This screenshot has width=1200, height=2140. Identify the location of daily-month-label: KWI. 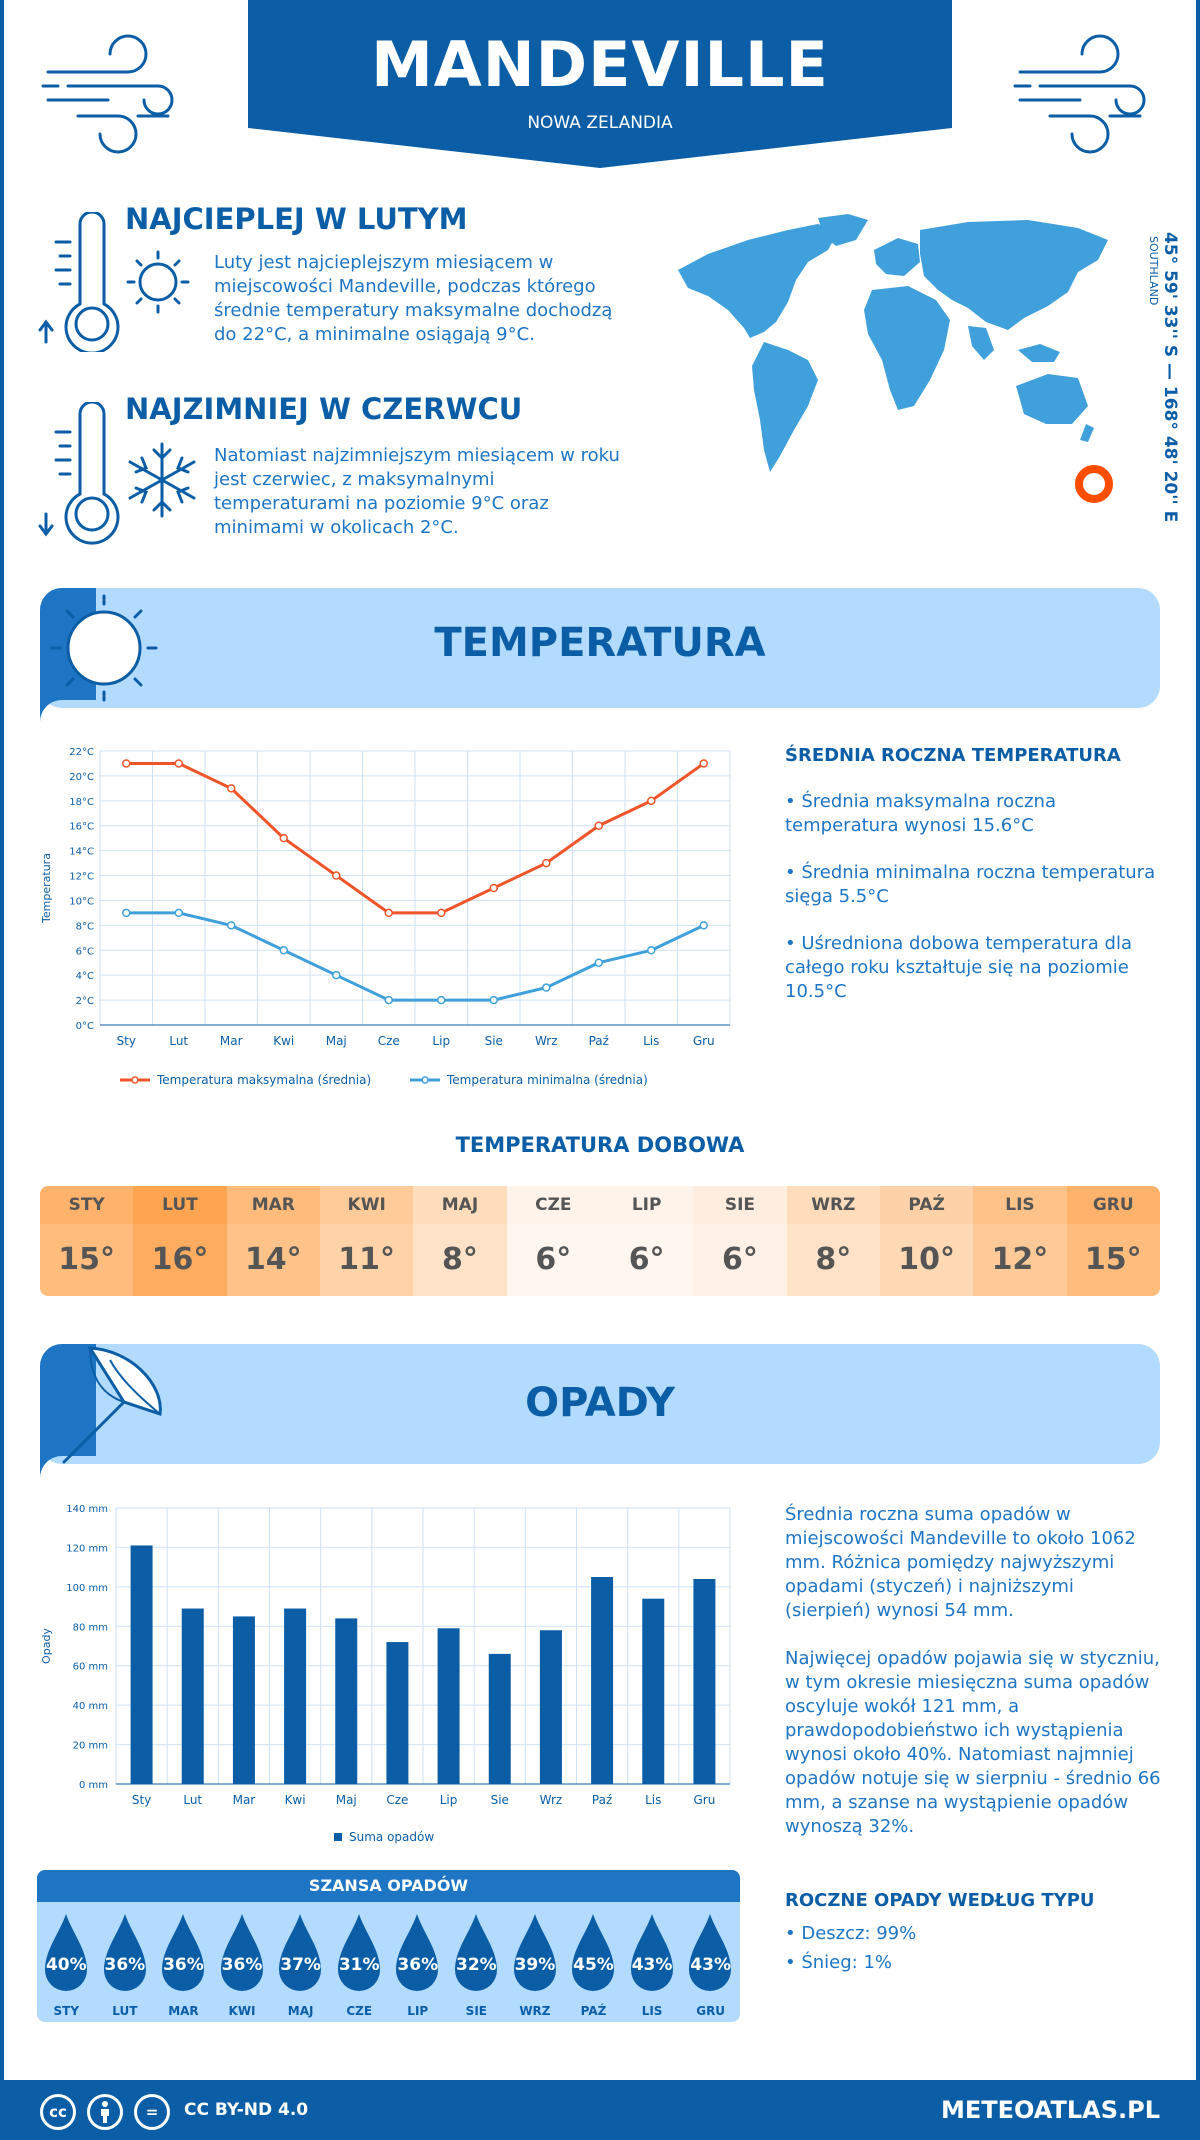
(366, 1205).